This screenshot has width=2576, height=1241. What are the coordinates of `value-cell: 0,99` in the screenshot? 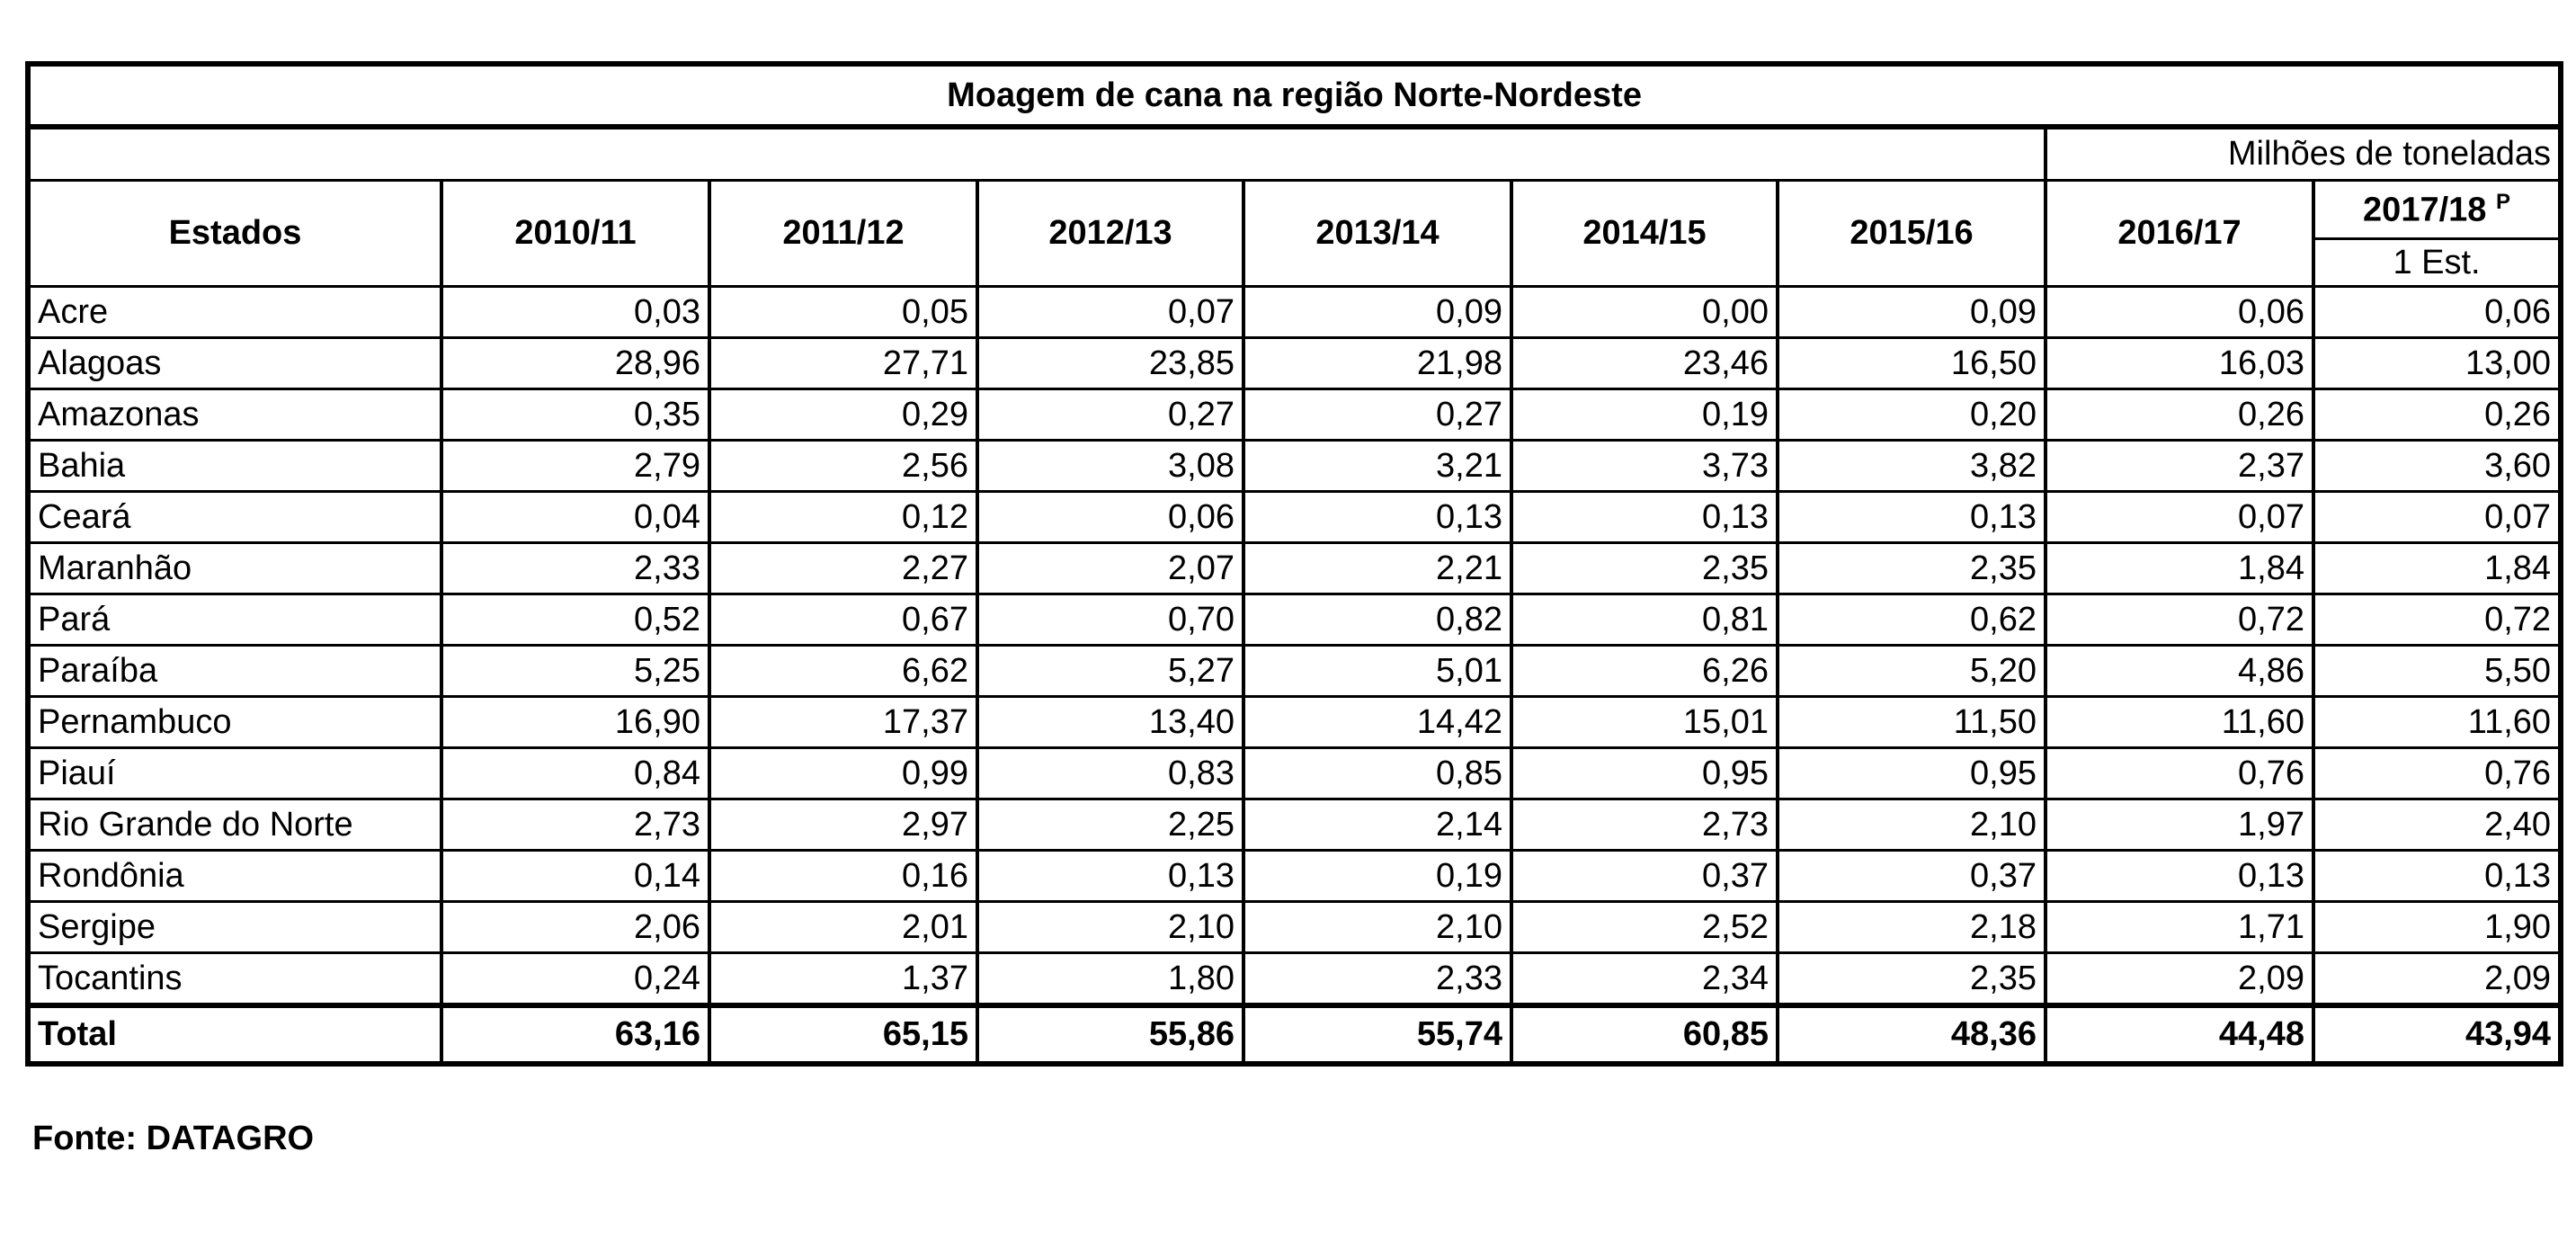 It's located at (844, 773).